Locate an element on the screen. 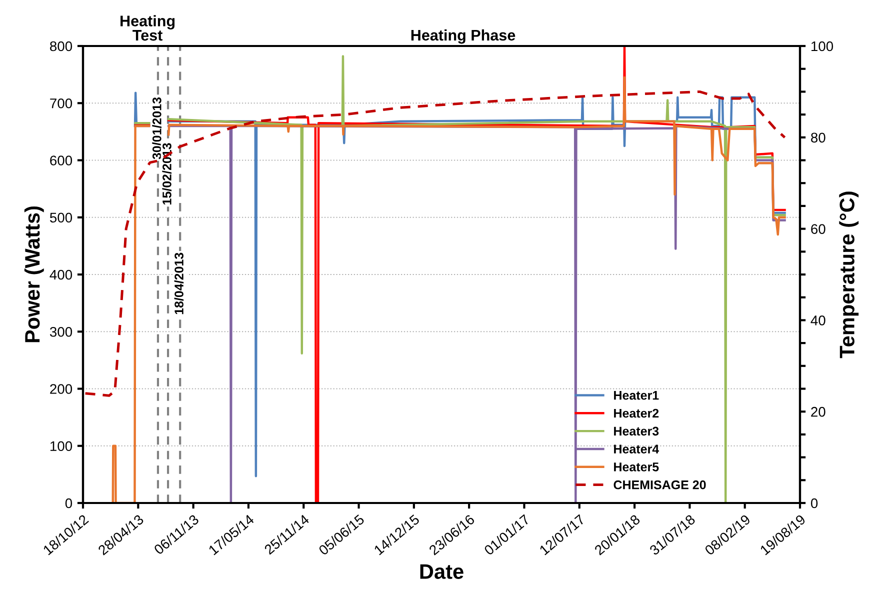  legend-label: Heater5 is located at coordinates (636, 467).